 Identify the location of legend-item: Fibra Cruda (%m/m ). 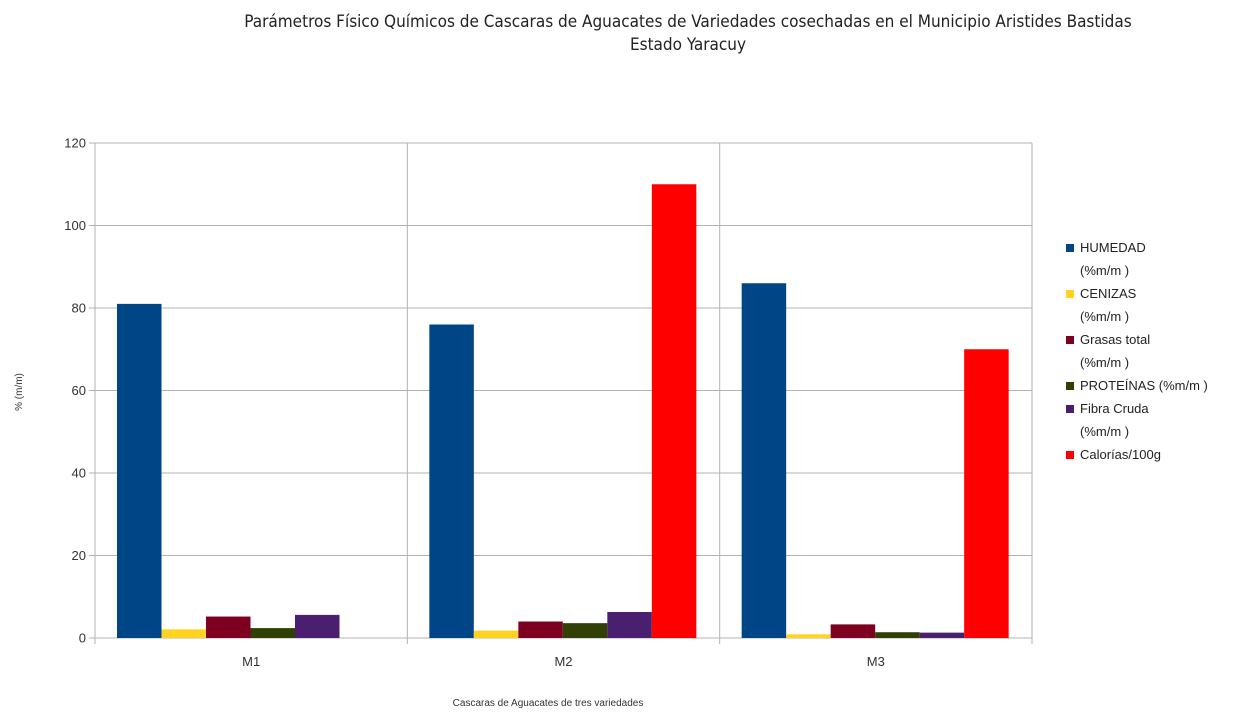
(1107, 420).